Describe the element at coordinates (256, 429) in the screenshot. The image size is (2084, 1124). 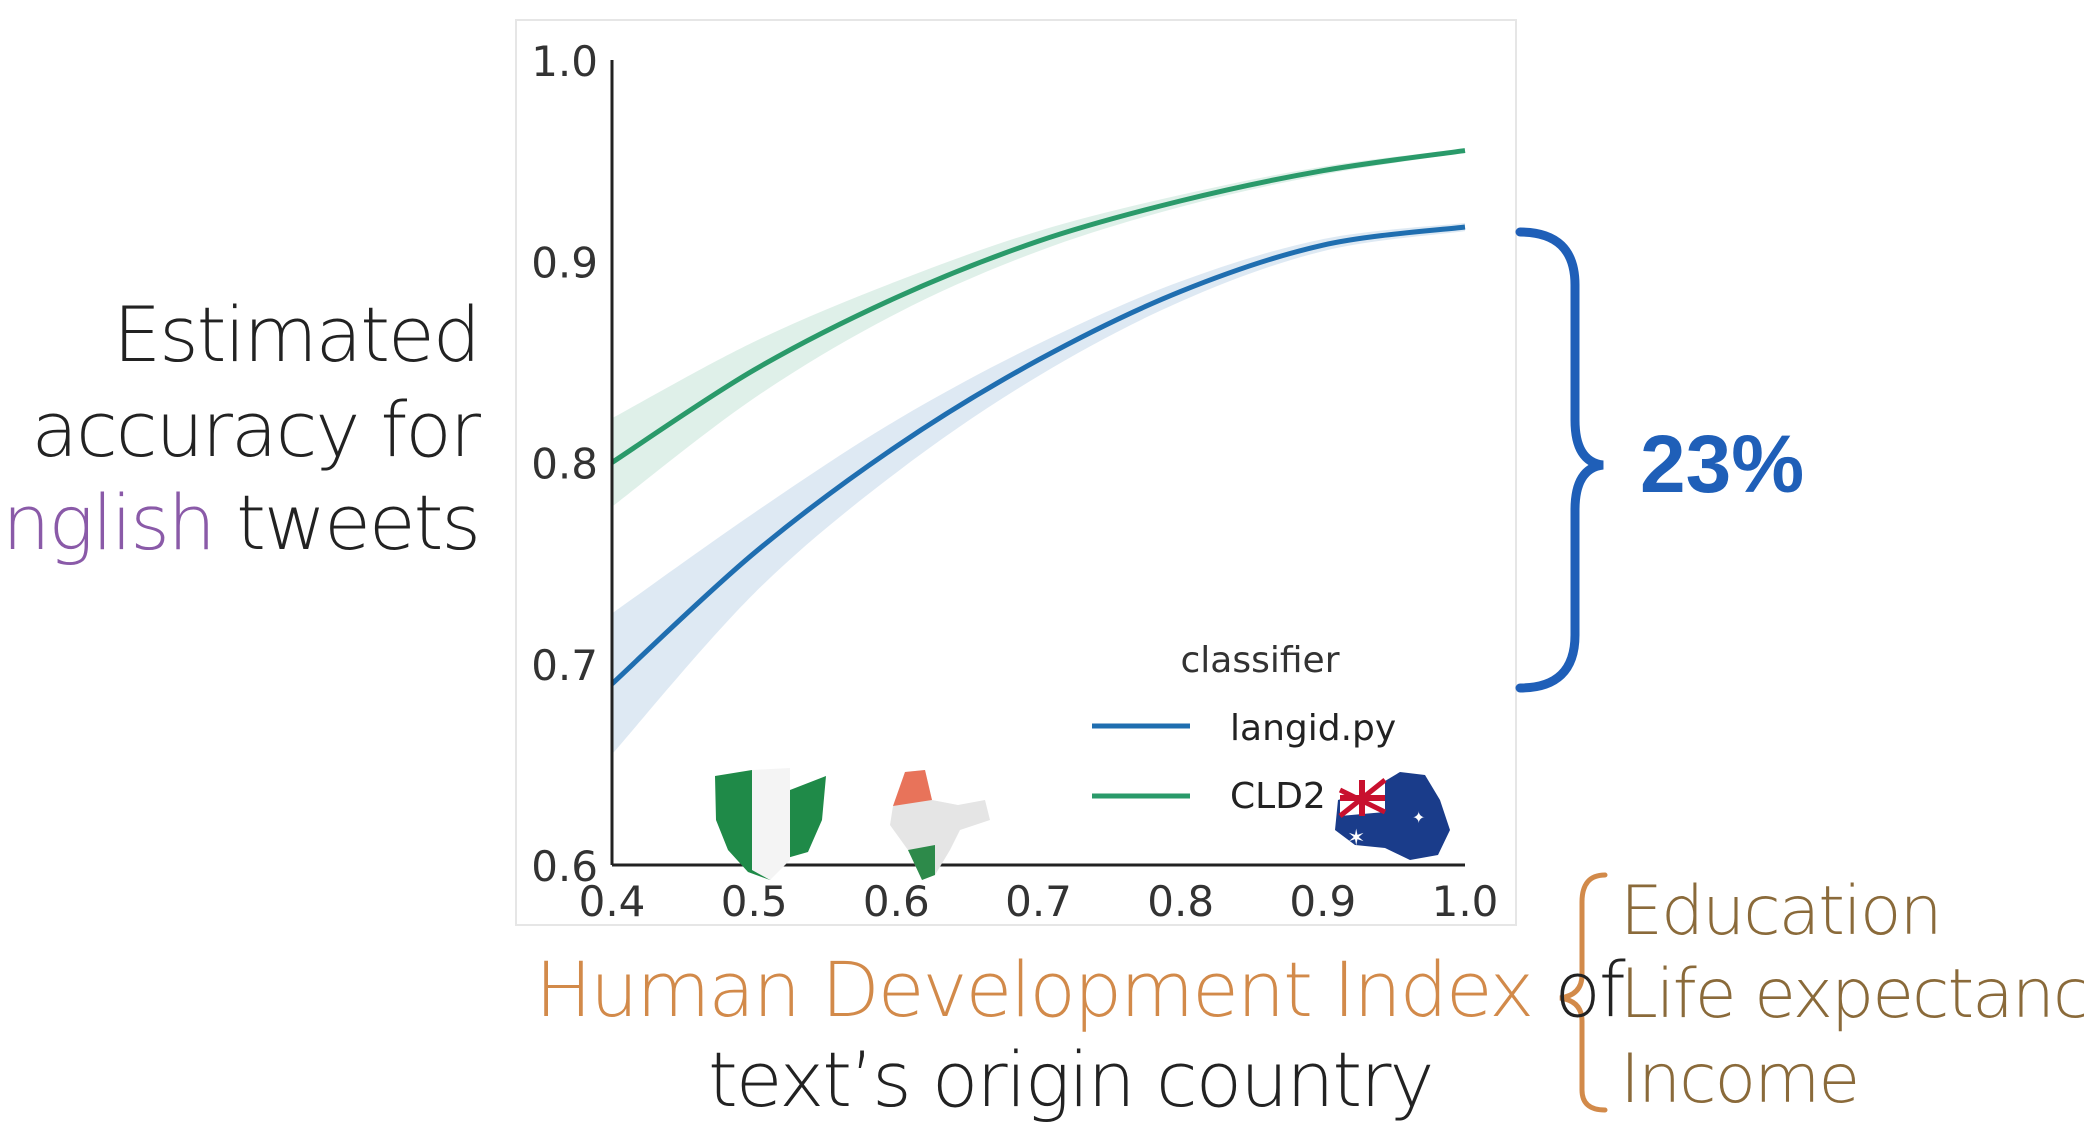
I see `y-axis-label-line2: accuracy for` at that location.